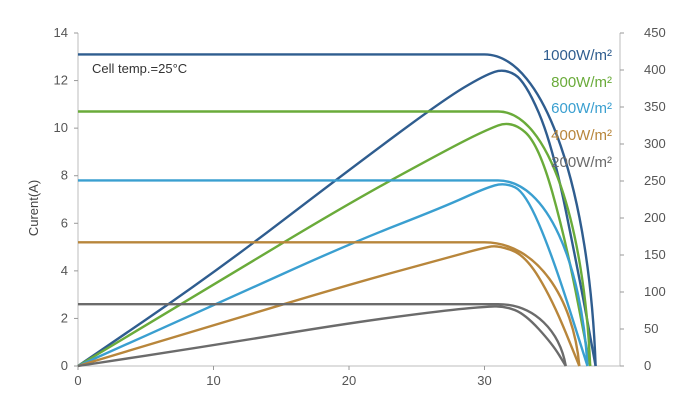 This screenshot has height=415, width=687. Describe the element at coordinates (651, 328) in the screenshot. I see `y2-tick-label: 50` at that location.